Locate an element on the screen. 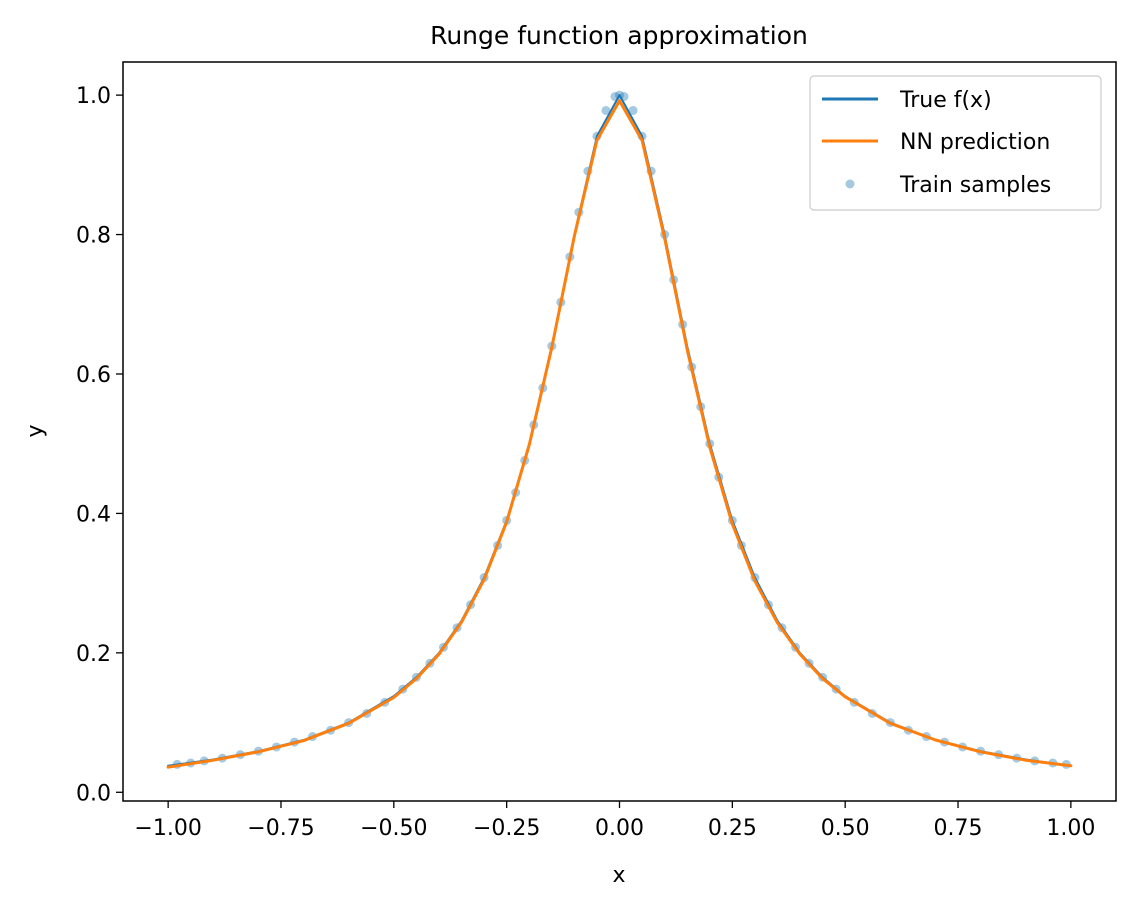  x-tick-label: −0.75 is located at coordinates (280, 828).